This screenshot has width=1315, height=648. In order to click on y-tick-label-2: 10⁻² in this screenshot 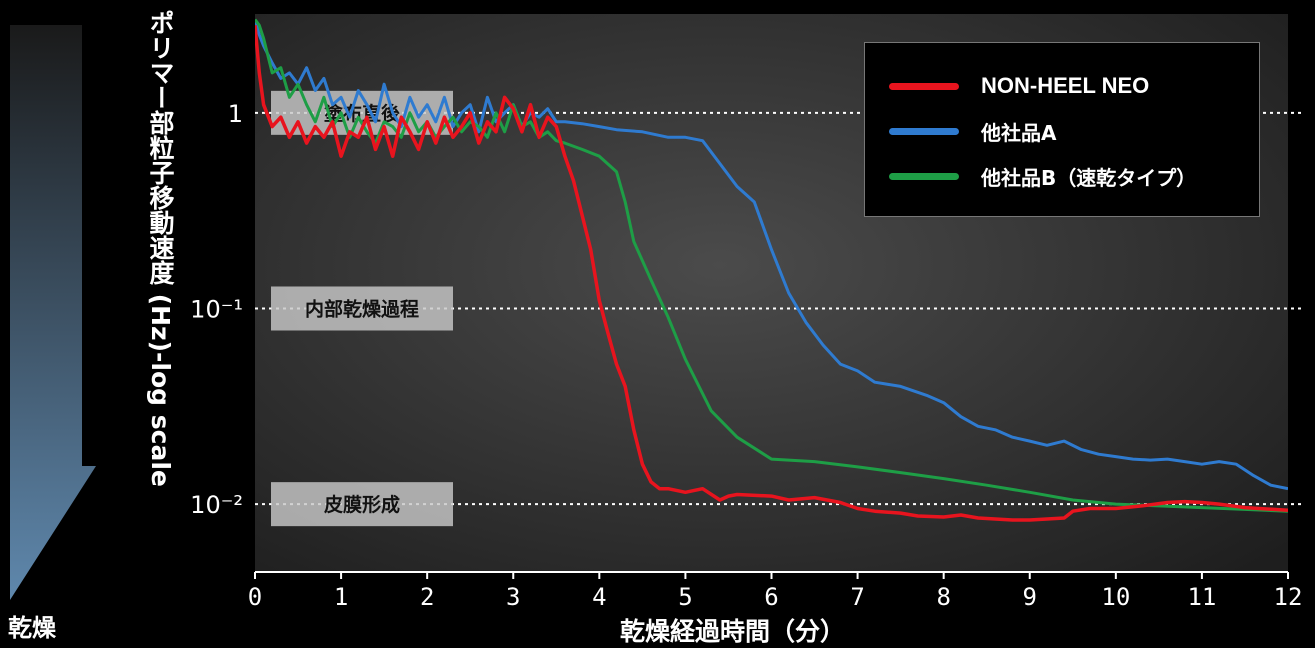, I will do `click(216, 505)`.